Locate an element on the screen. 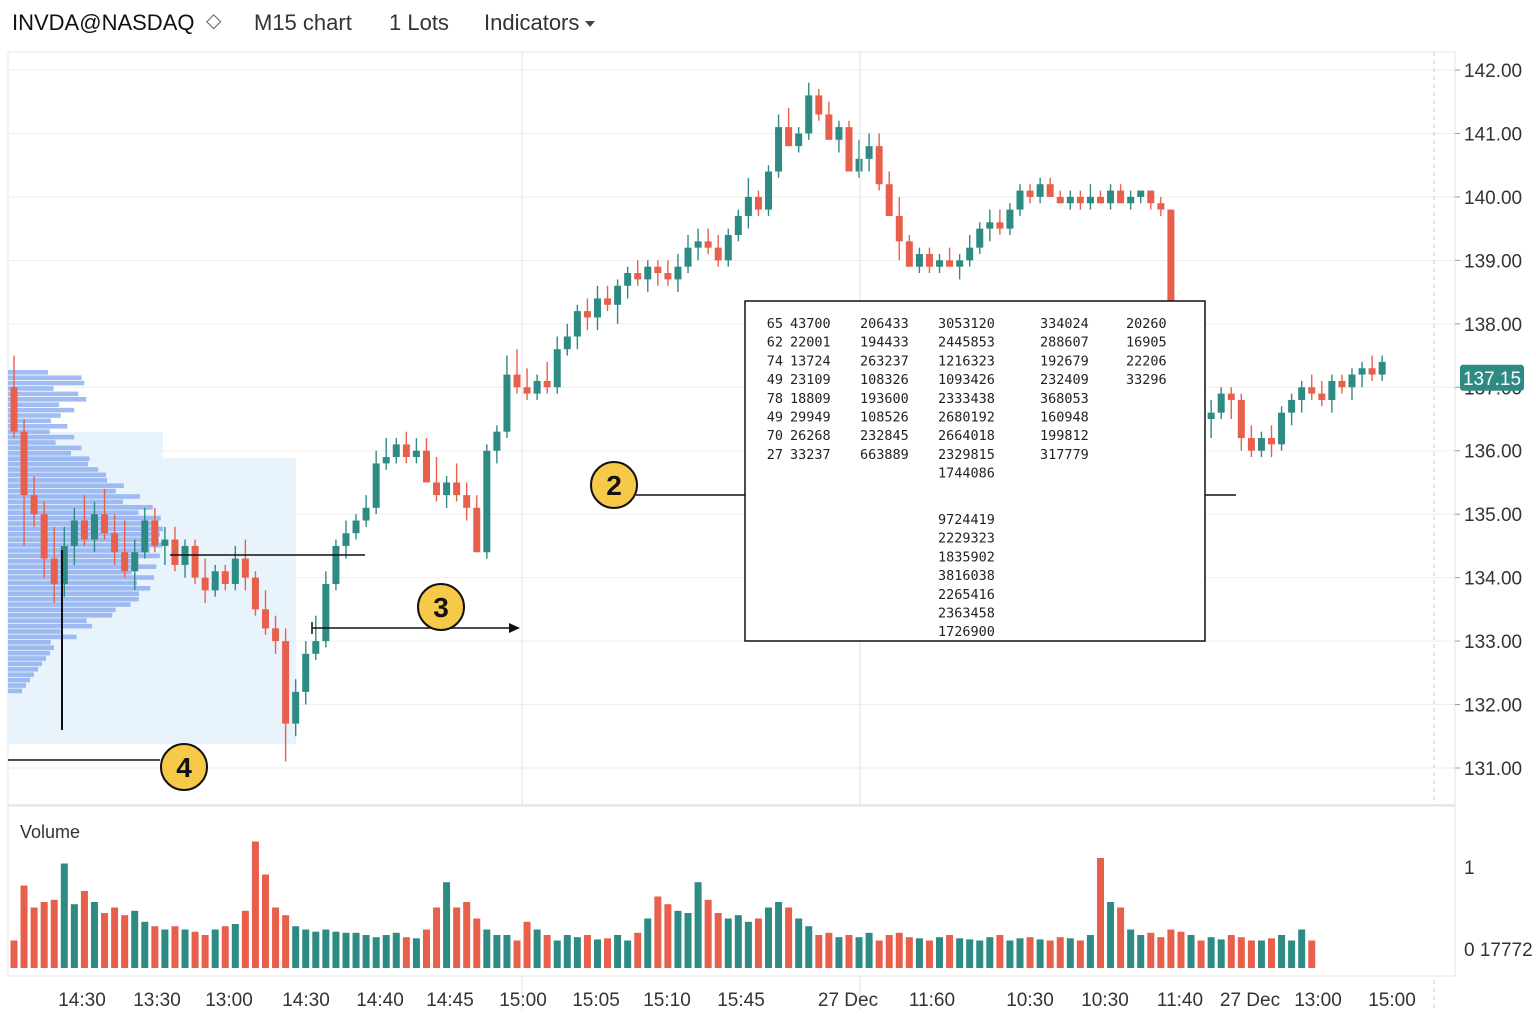 Image resolution: width=1536 pixels, height=1024 pixels. x-tick-label: 11:60 is located at coordinates (932, 1000).